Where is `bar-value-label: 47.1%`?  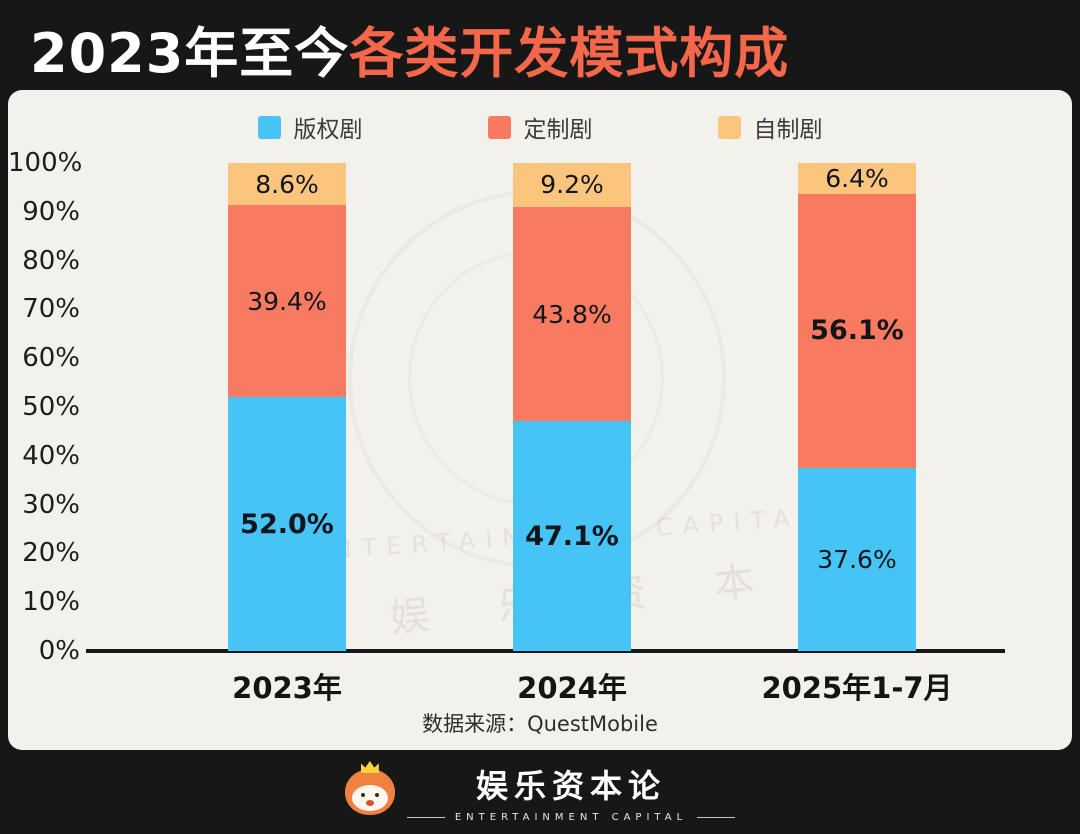
bar-value-label: 47.1% is located at coordinates (572, 536).